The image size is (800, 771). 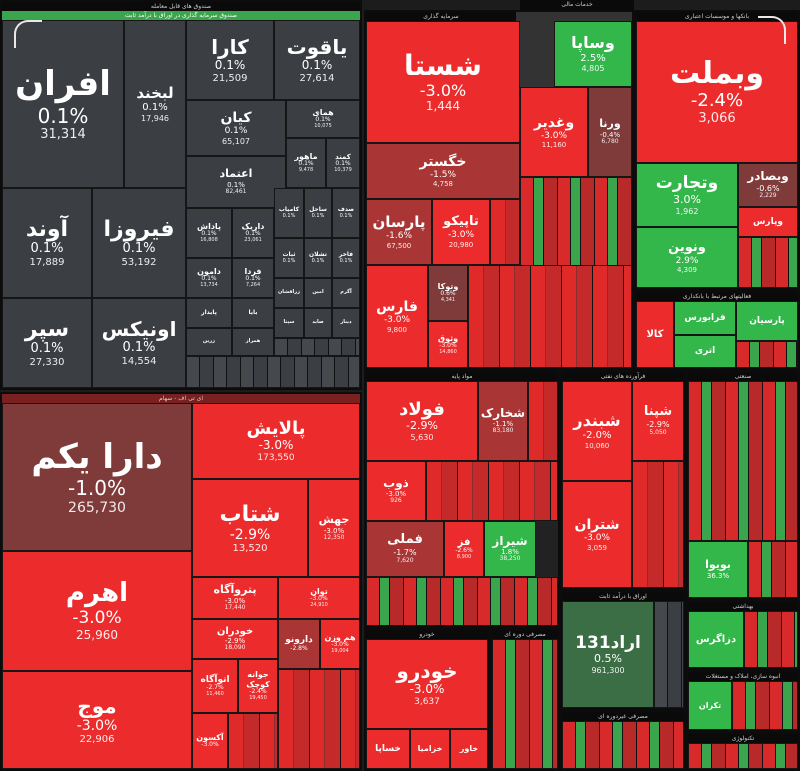 I want to click on tile-shetab: شتاب -2.9% 13,520, so click(x=250, y=528).